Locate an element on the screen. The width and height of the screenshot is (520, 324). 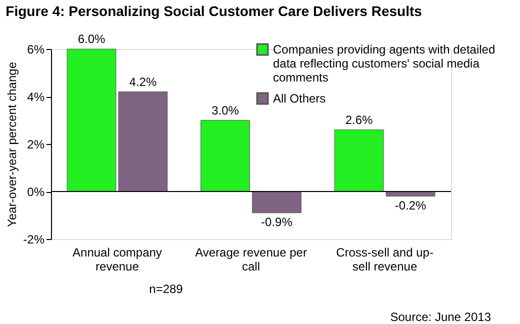
chart-title: Figure 4: Personalizing Social Customer Care Delivers Results is located at coordinates (214, 11).